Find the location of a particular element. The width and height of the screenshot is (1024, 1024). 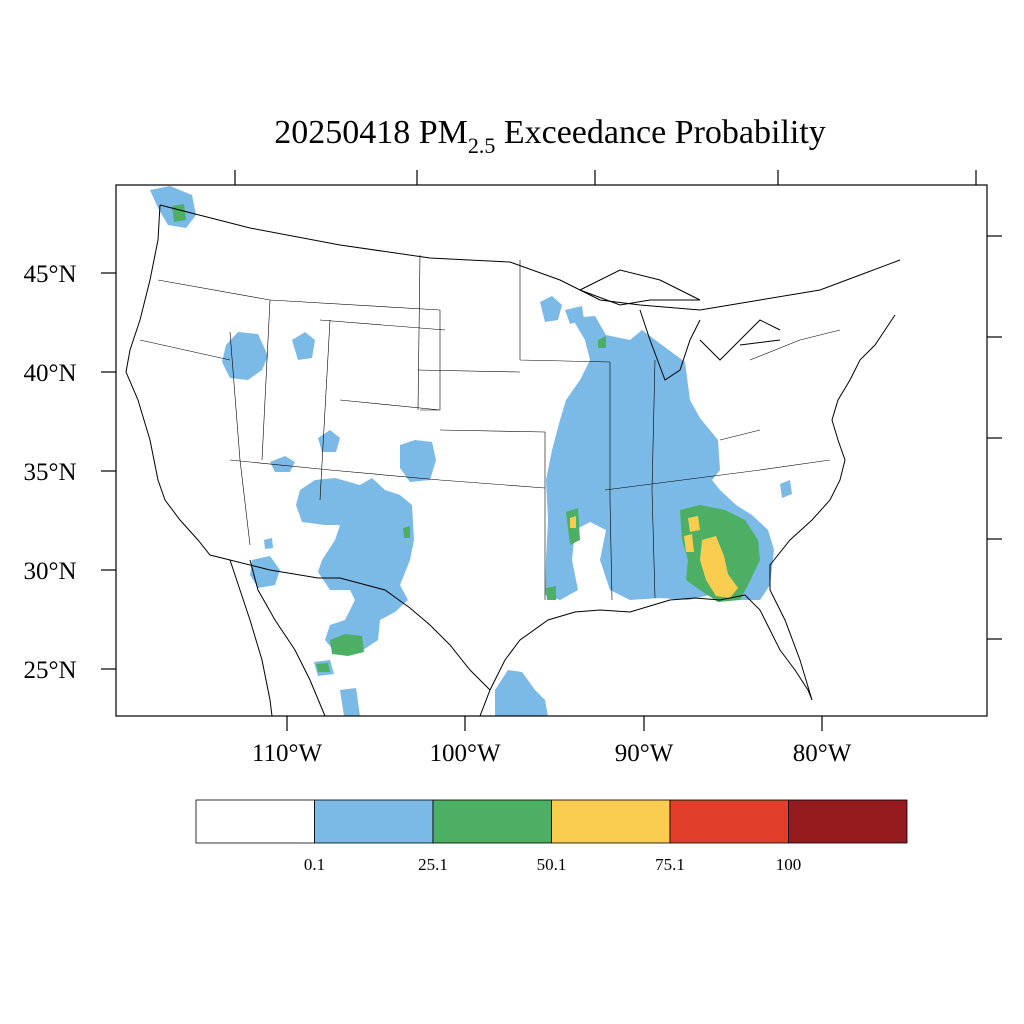

prob-area-idaho is located at coordinates (245, 356).